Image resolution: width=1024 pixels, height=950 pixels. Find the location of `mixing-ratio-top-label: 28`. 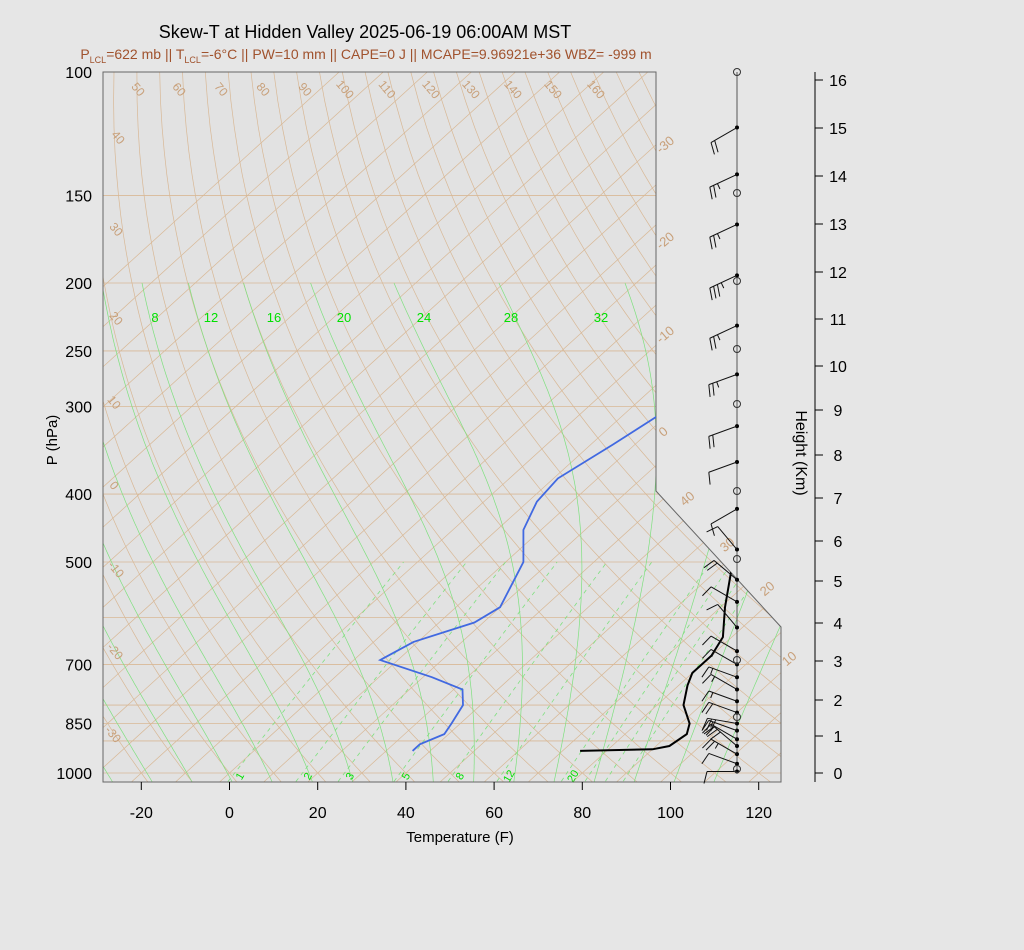

mixing-ratio-top-label: 28 is located at coordinates (511, 317).